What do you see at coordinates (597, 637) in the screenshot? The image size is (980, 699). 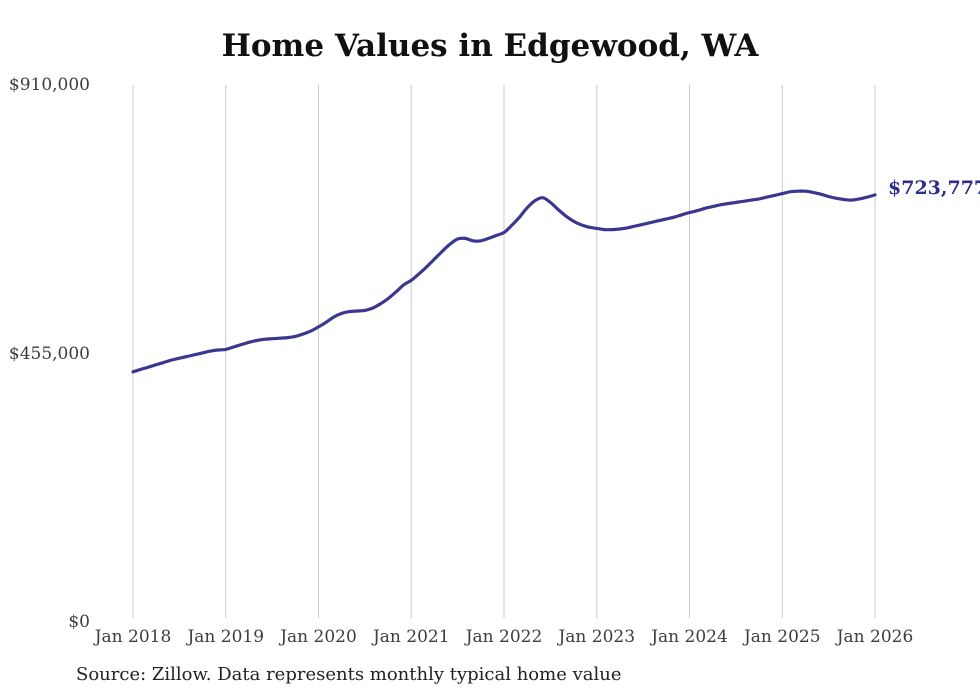 I see `x-tick-label: Jan 2023` at bounding box center [597, 637].